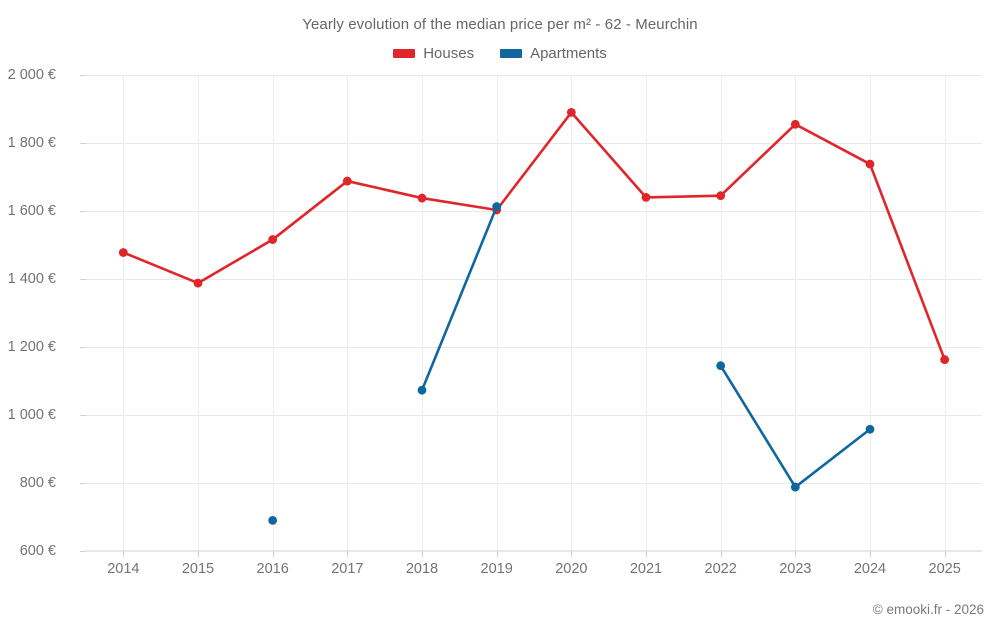 The image size is (1000, 625). I want to click on data-point-houses-2017, so click(347, 181).